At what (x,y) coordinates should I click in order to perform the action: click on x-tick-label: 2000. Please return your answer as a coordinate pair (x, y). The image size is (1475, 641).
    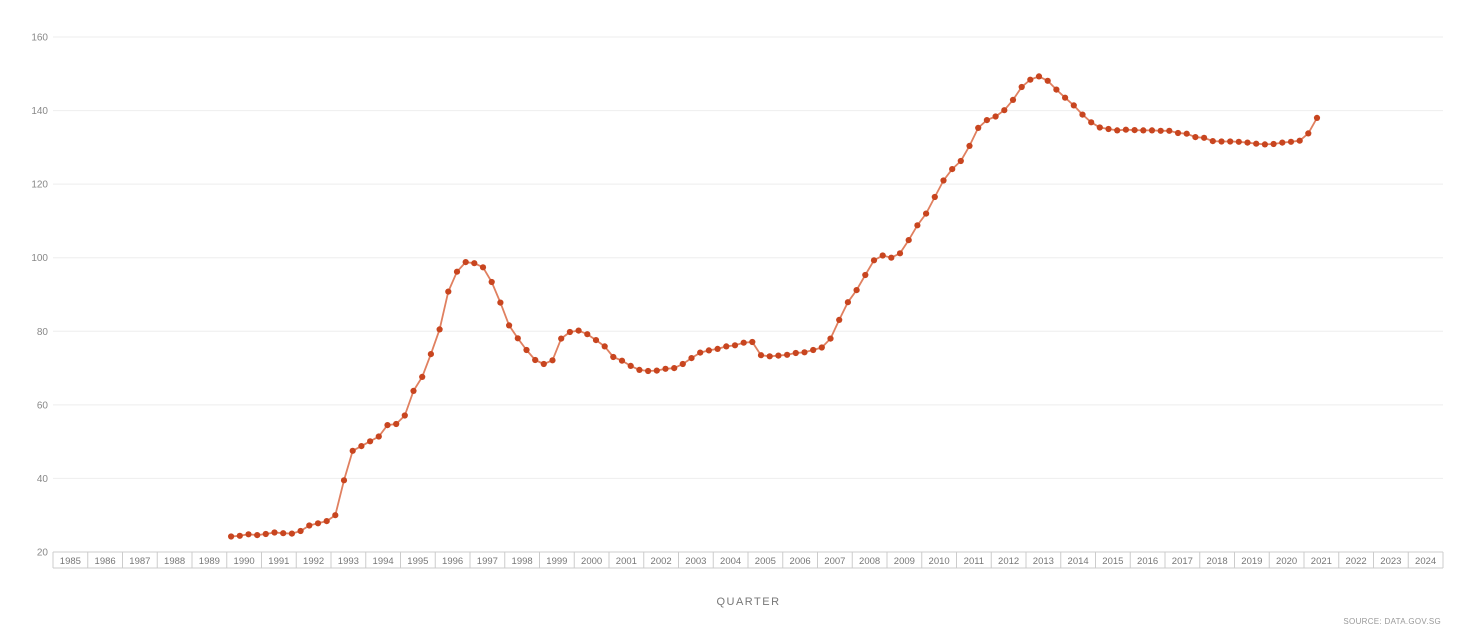
    Looking at the image, I should click on (591, 561).